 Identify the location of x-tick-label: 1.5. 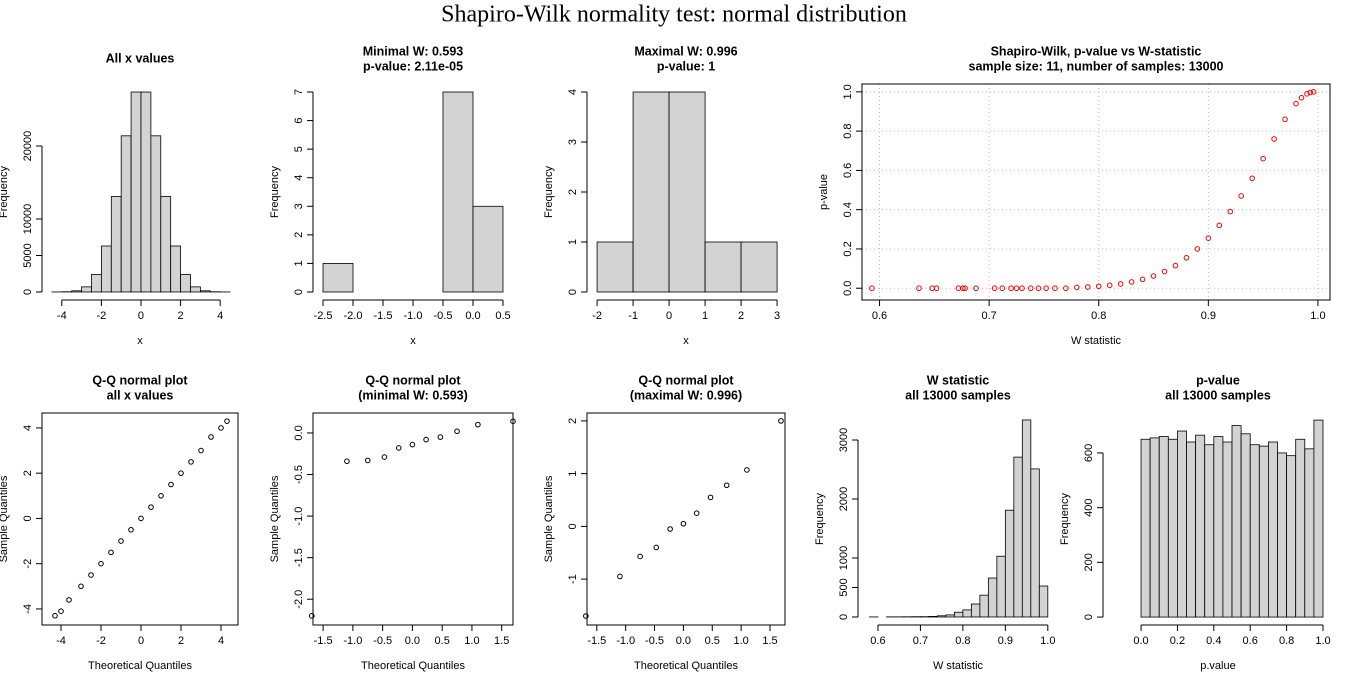
(501, 641).